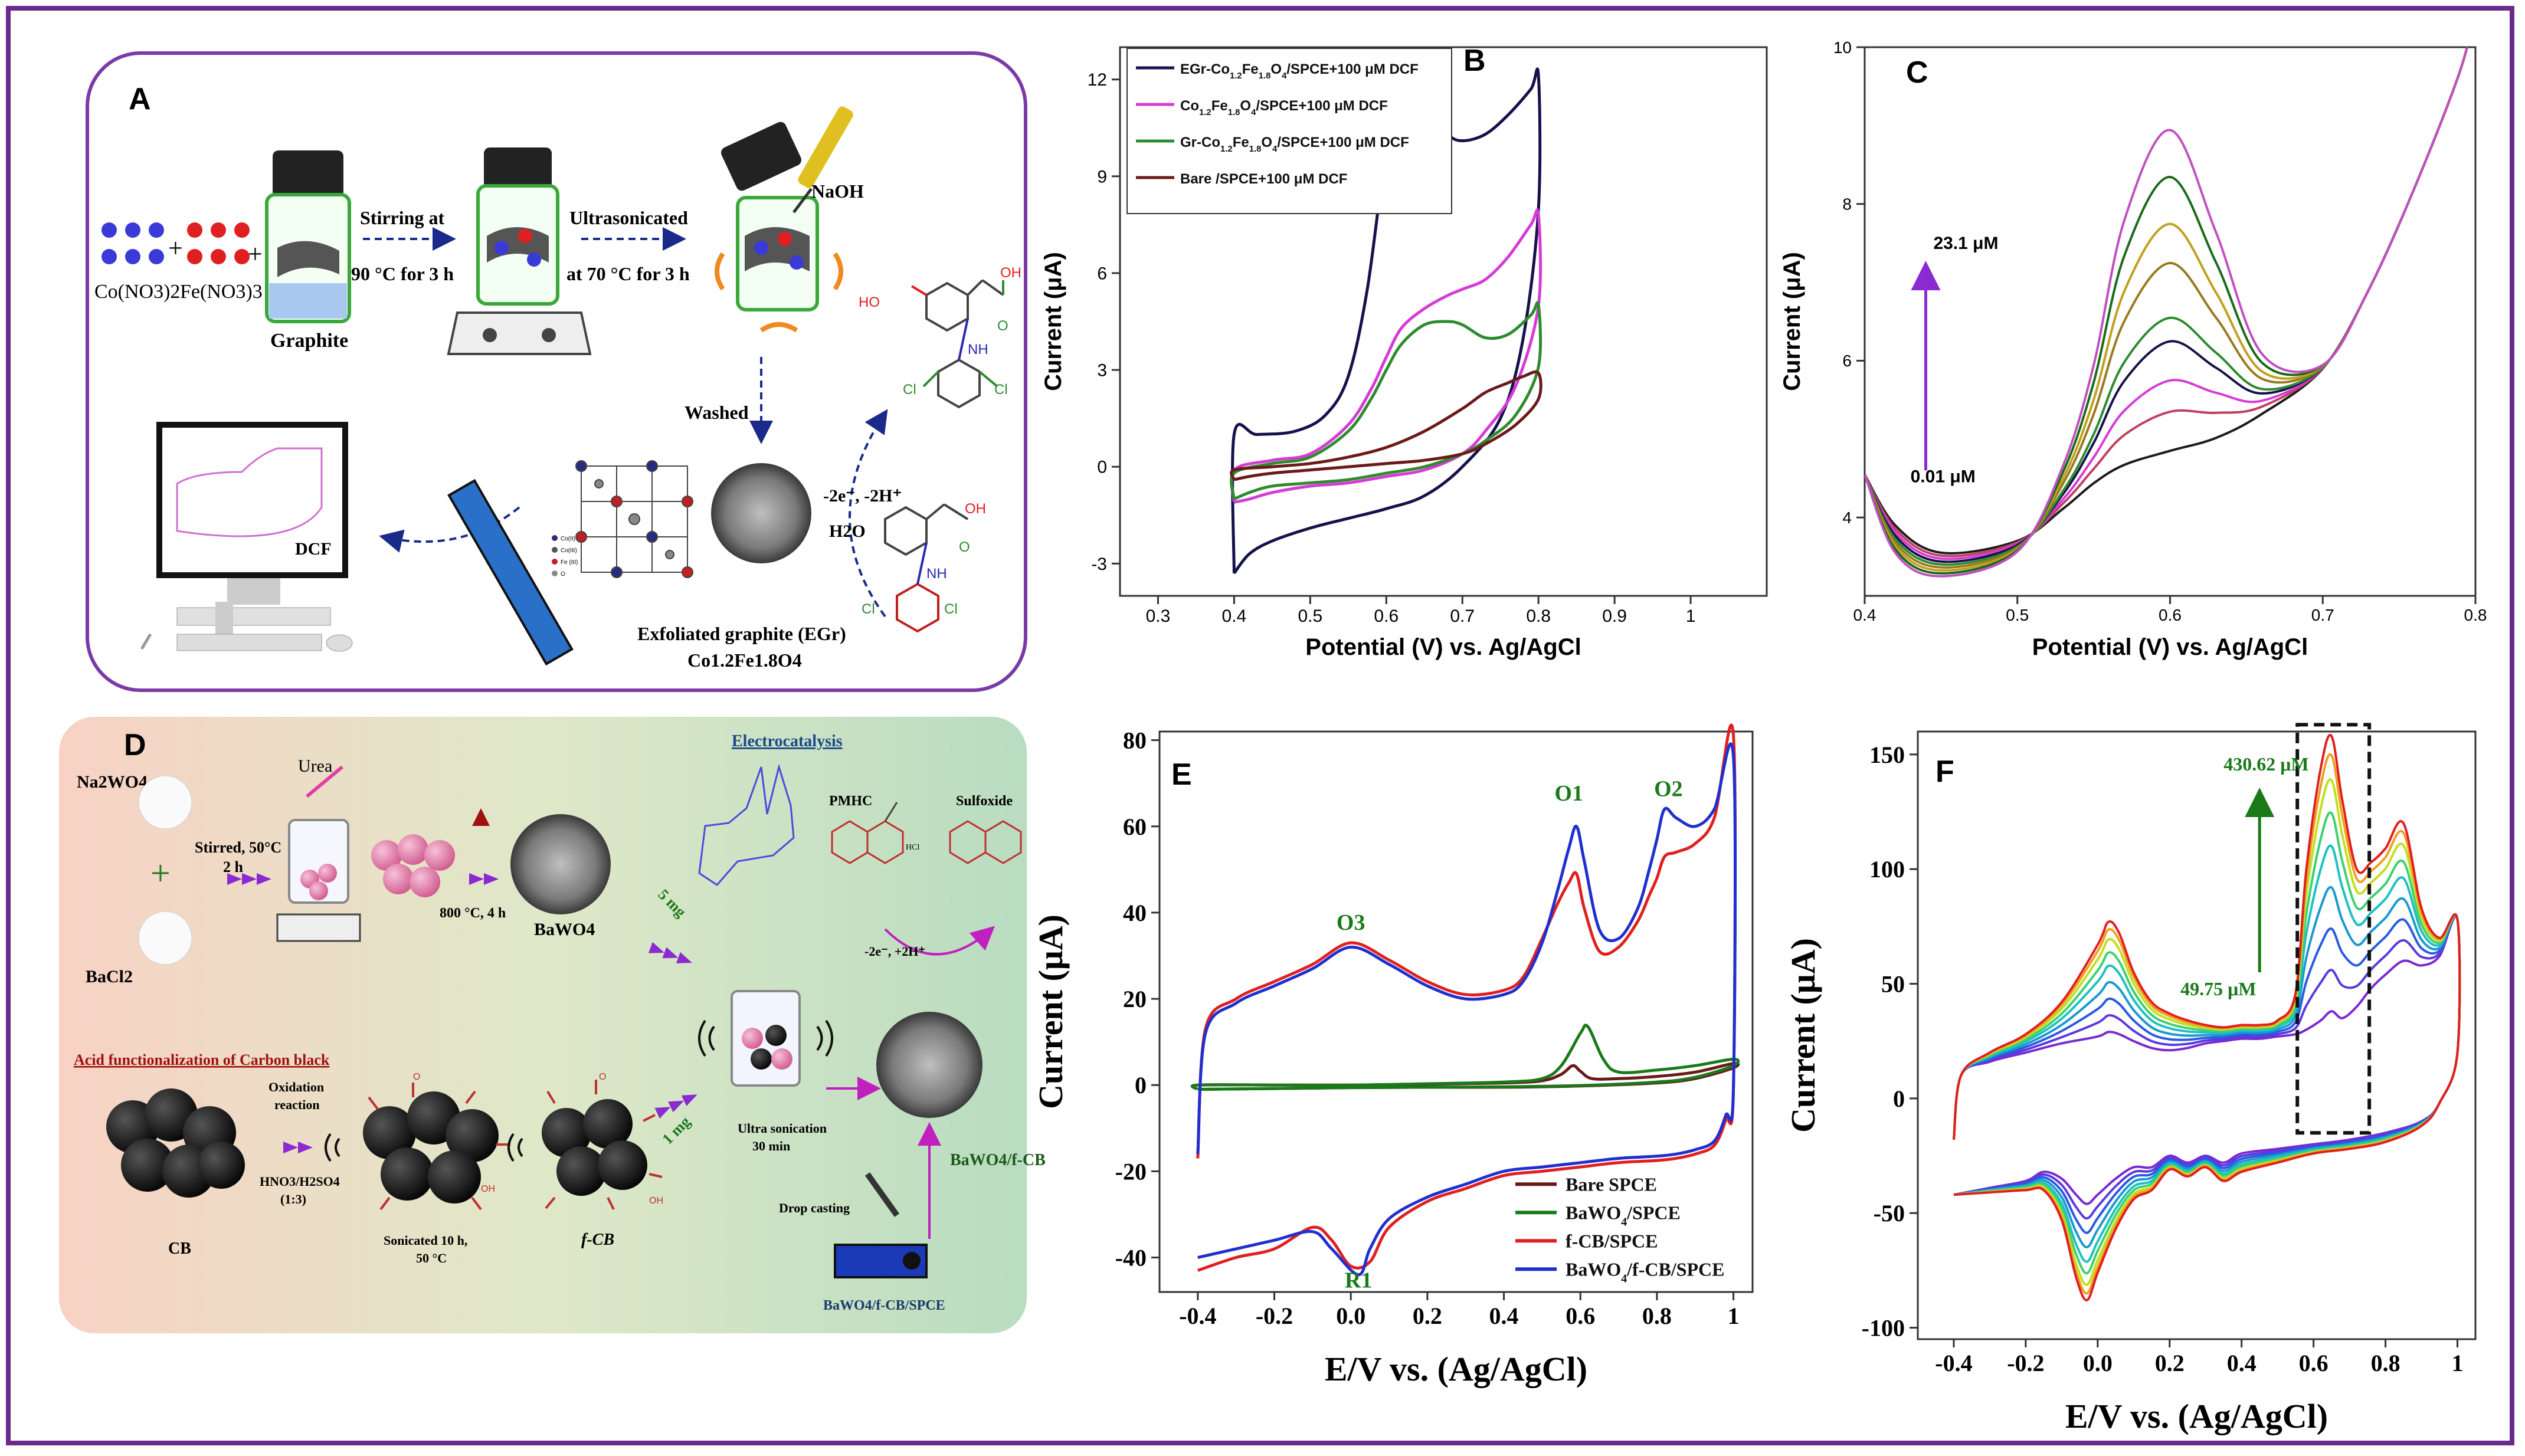 This screenshot has width=2525, height=1456. Describe the element at coordinates (868, 513) in the screenshot. I see `reaction-arrow` at that location.